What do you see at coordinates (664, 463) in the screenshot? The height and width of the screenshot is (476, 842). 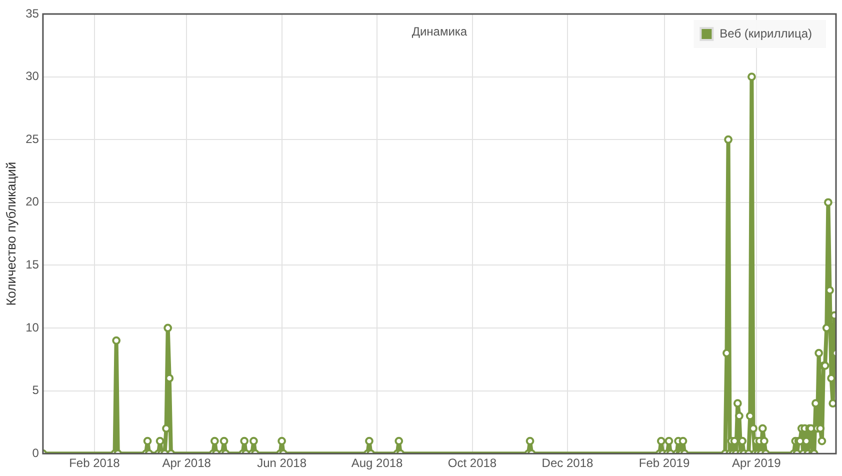 I see `x-tick-label: Feb 2019` at bounding box center [664, 463].